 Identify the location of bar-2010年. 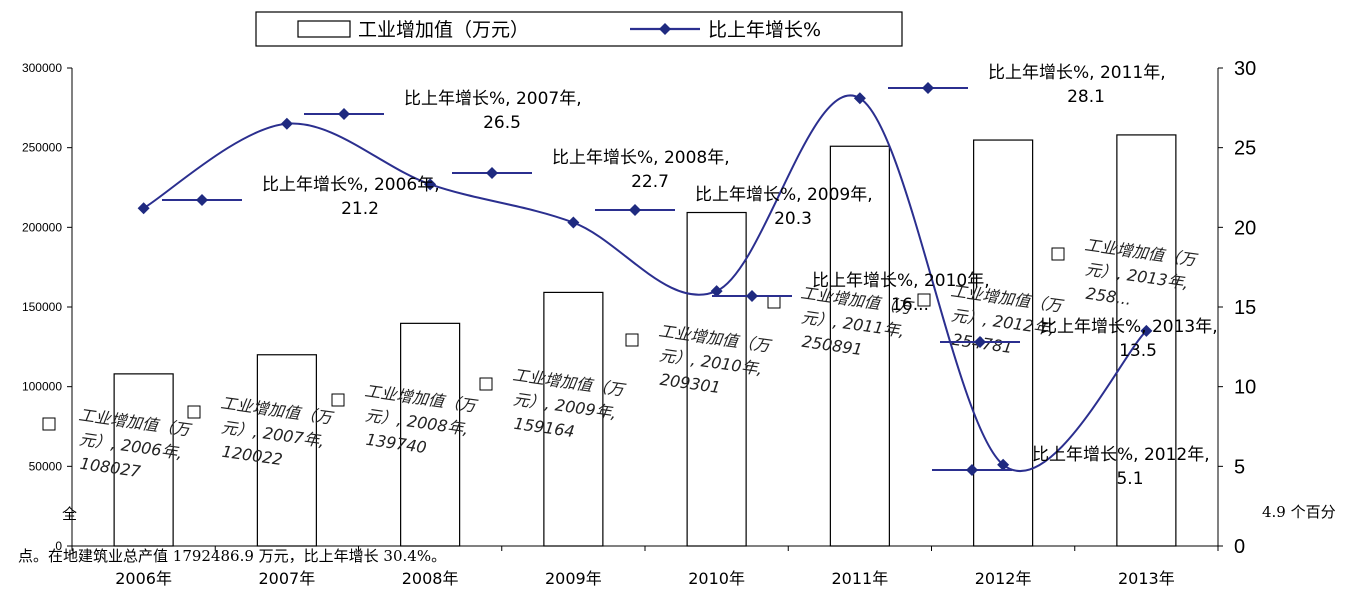
(716, 379).